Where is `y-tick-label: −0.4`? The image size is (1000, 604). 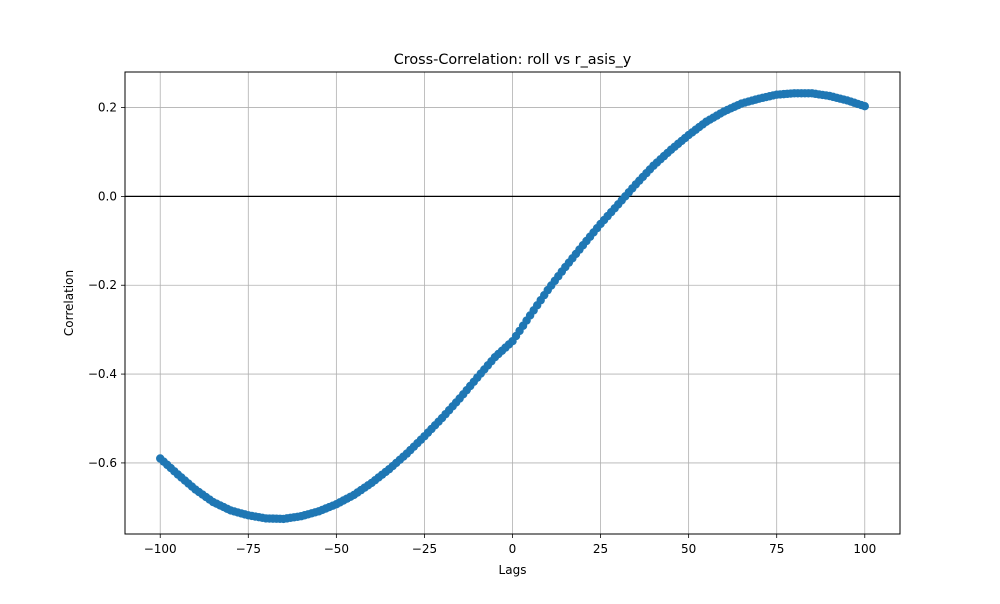 y-tick-label: −0.4 is located at coordinates (102, 374).